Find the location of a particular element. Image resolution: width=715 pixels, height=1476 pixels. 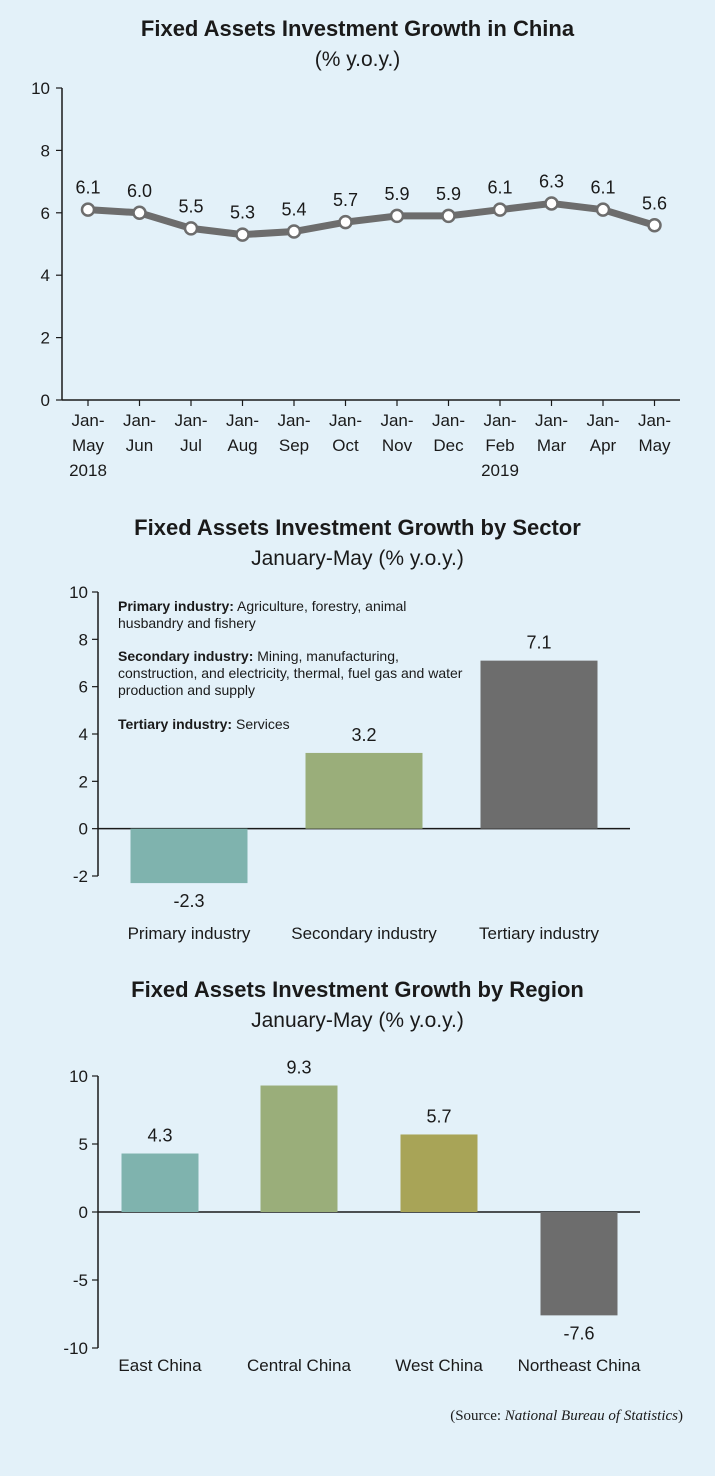

data-label: -2.3 is located at coordinates (188, 901).